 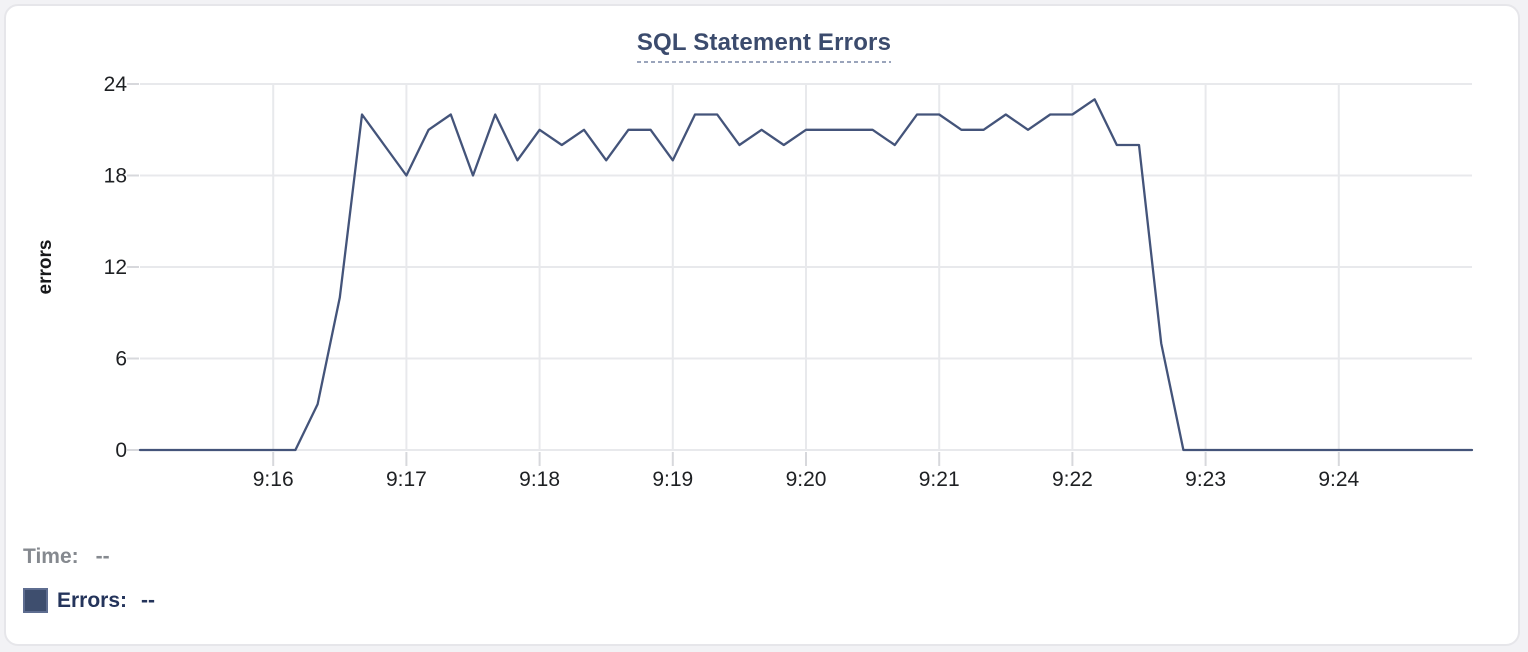 I want to click on hover-time-row: Time: --, so click(x=66, y=557).